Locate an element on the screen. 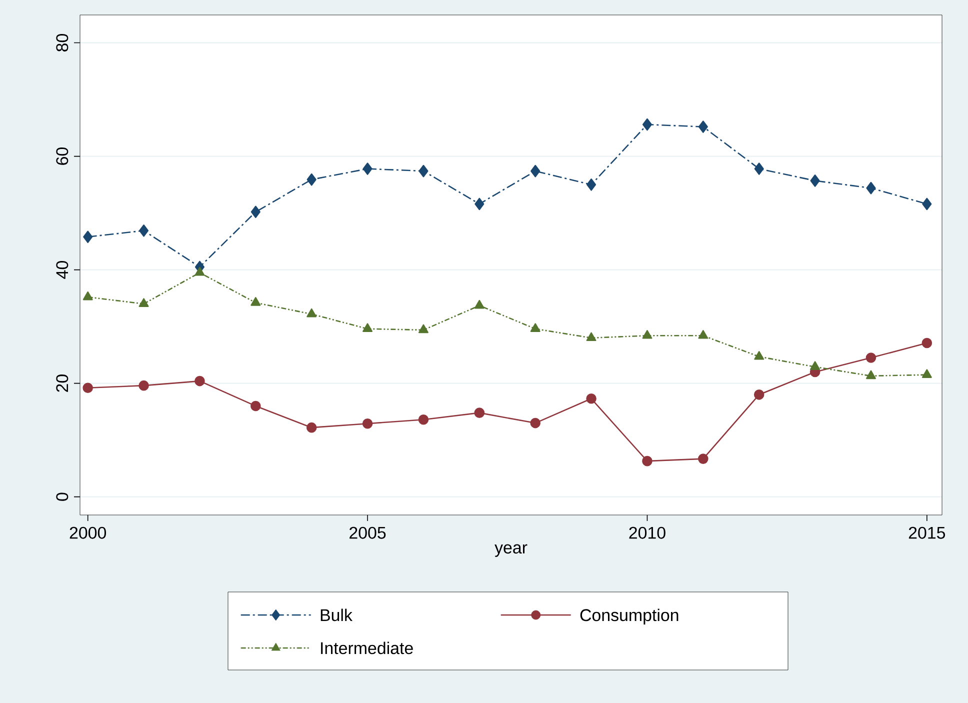 Image resolution: width=968 pixels, height=703 pixels. legend-label: Intermediate is located at coordinates (367, 648).